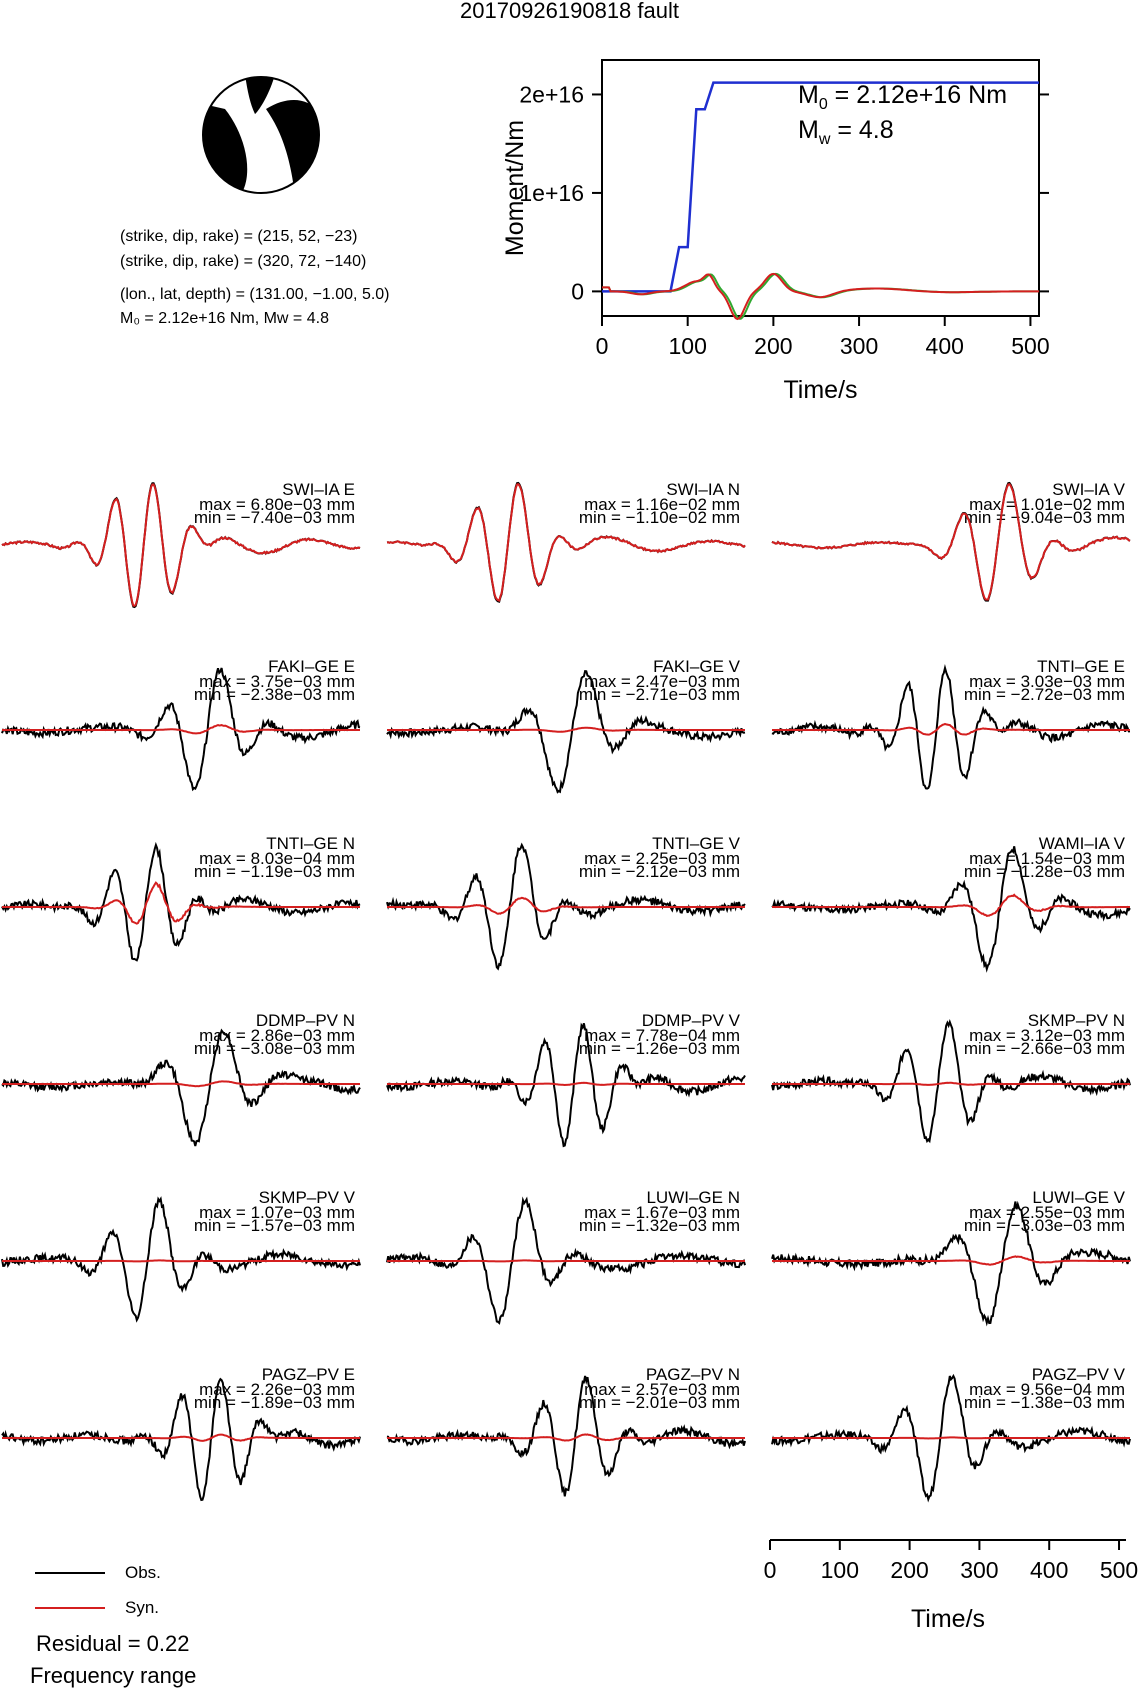 The width and height of the screenshot is (1139, 1695). I want to click on trace-station-label: WAMI–IA V, so click(1082, 843).